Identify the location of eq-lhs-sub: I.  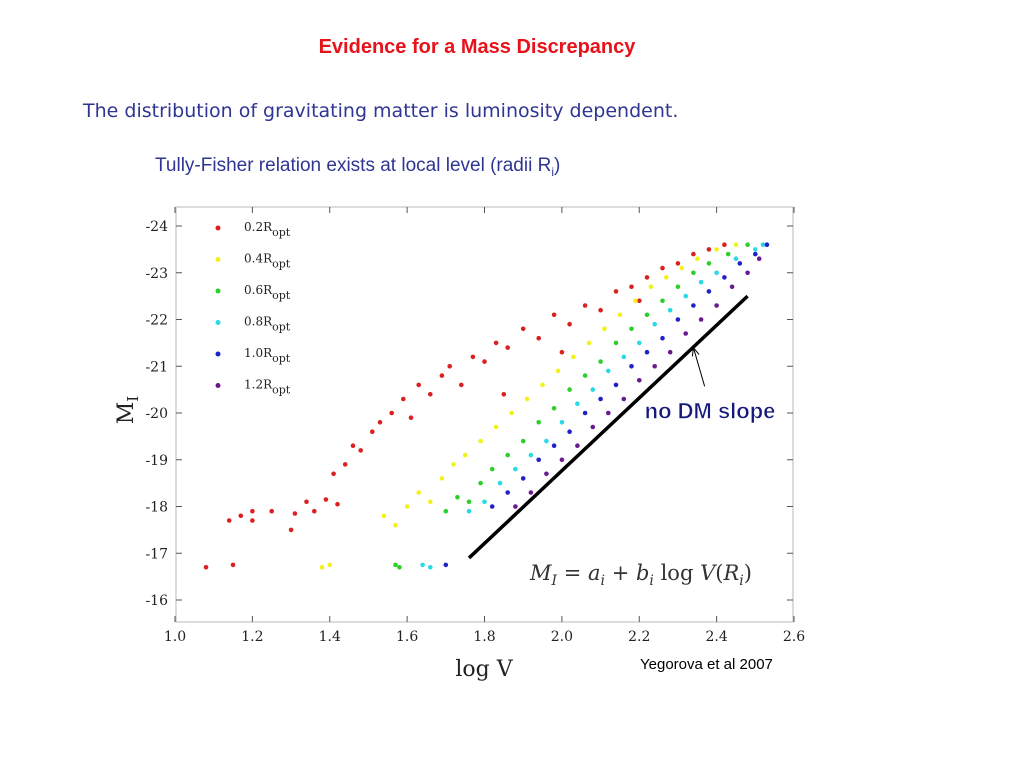
(554, 581).